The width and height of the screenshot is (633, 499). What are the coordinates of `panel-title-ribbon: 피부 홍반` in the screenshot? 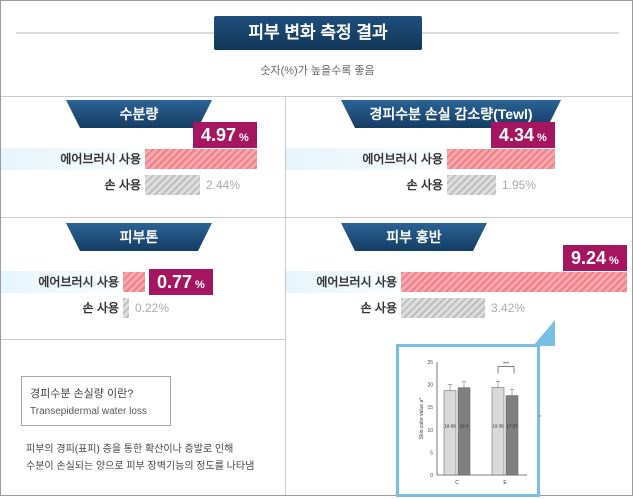 It's located at (414, 237).